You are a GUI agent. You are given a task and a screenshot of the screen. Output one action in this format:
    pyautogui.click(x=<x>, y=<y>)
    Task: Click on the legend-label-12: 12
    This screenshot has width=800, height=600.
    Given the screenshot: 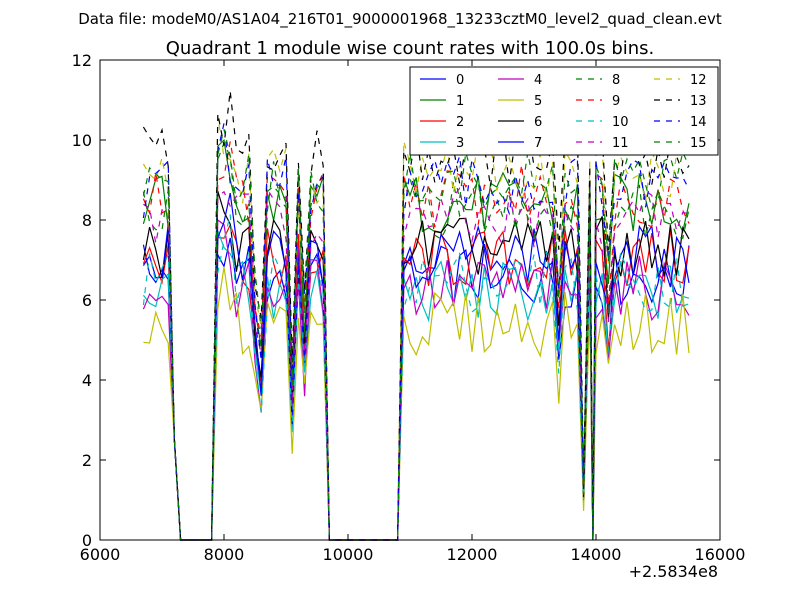 What is the action you would take?
    pyautogui.click(x=698, y=80)
    